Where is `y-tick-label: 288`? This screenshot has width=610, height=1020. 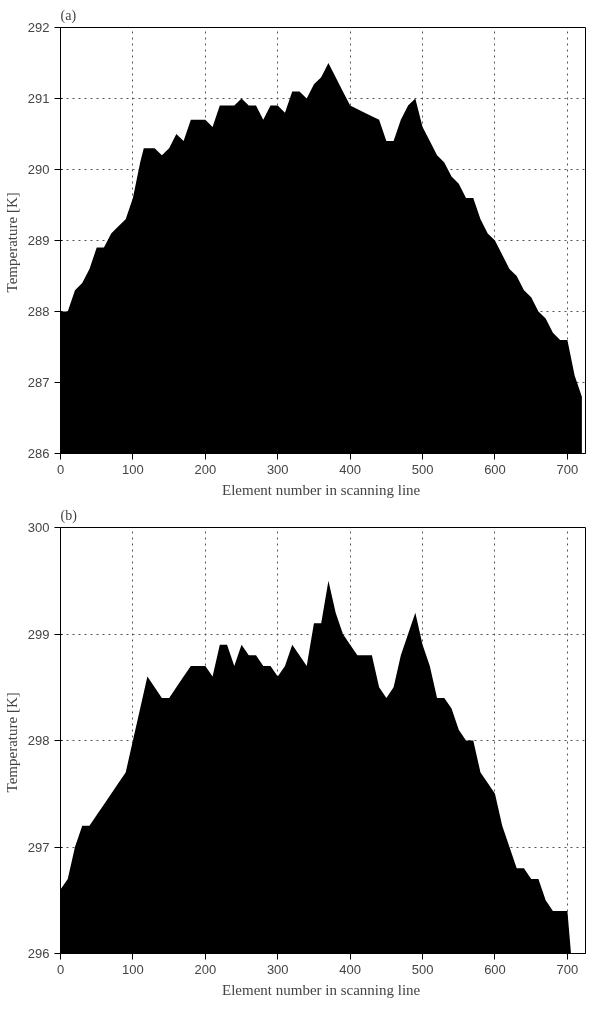 y-tick-label: 288 is located at coordinates (38, 311).